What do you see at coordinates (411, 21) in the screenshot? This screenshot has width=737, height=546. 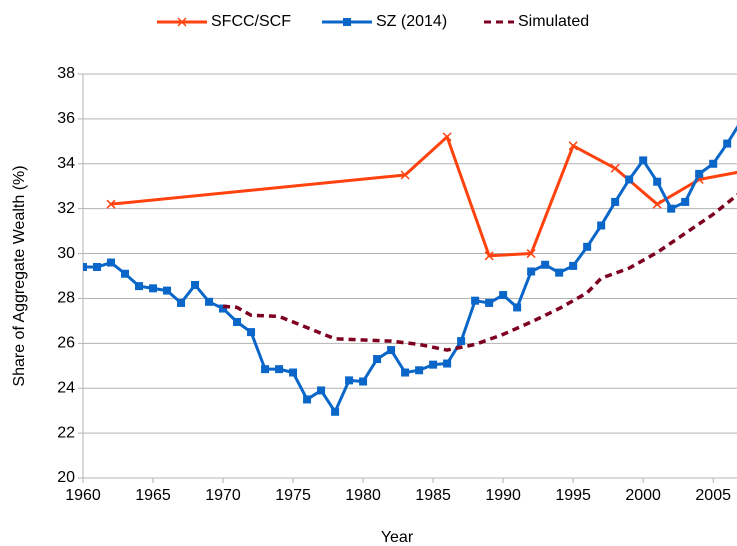 I see `legend-label: SZ (2014)` at bounding box center [411, 21].